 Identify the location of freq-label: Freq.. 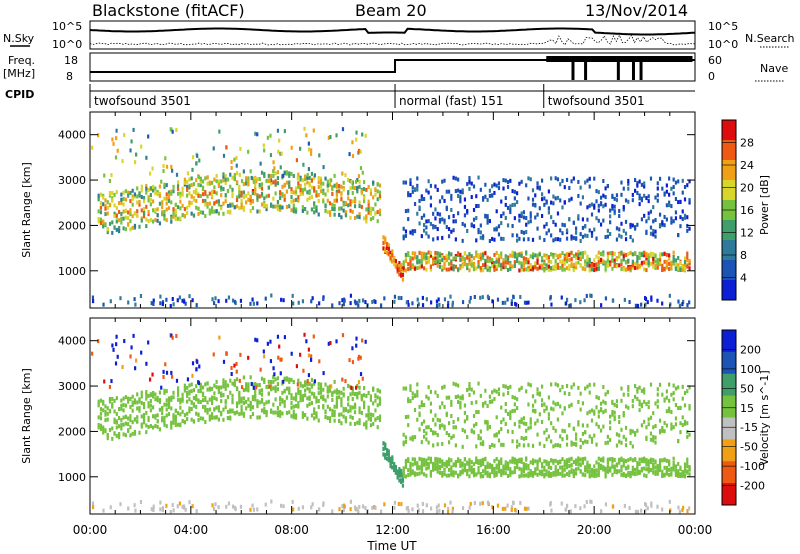
(21, 60).